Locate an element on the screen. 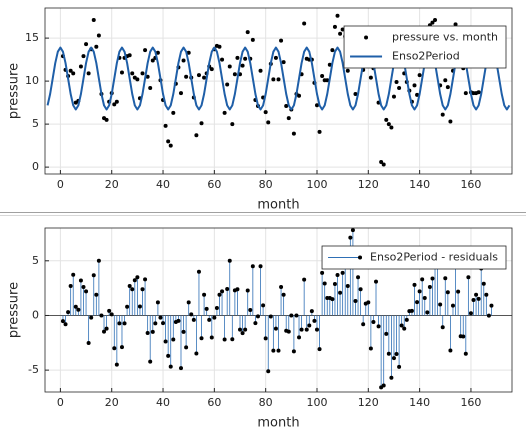 This screenshot has height=440, width=526. x-tick-label: 100 is located at coordinates (316, 402).